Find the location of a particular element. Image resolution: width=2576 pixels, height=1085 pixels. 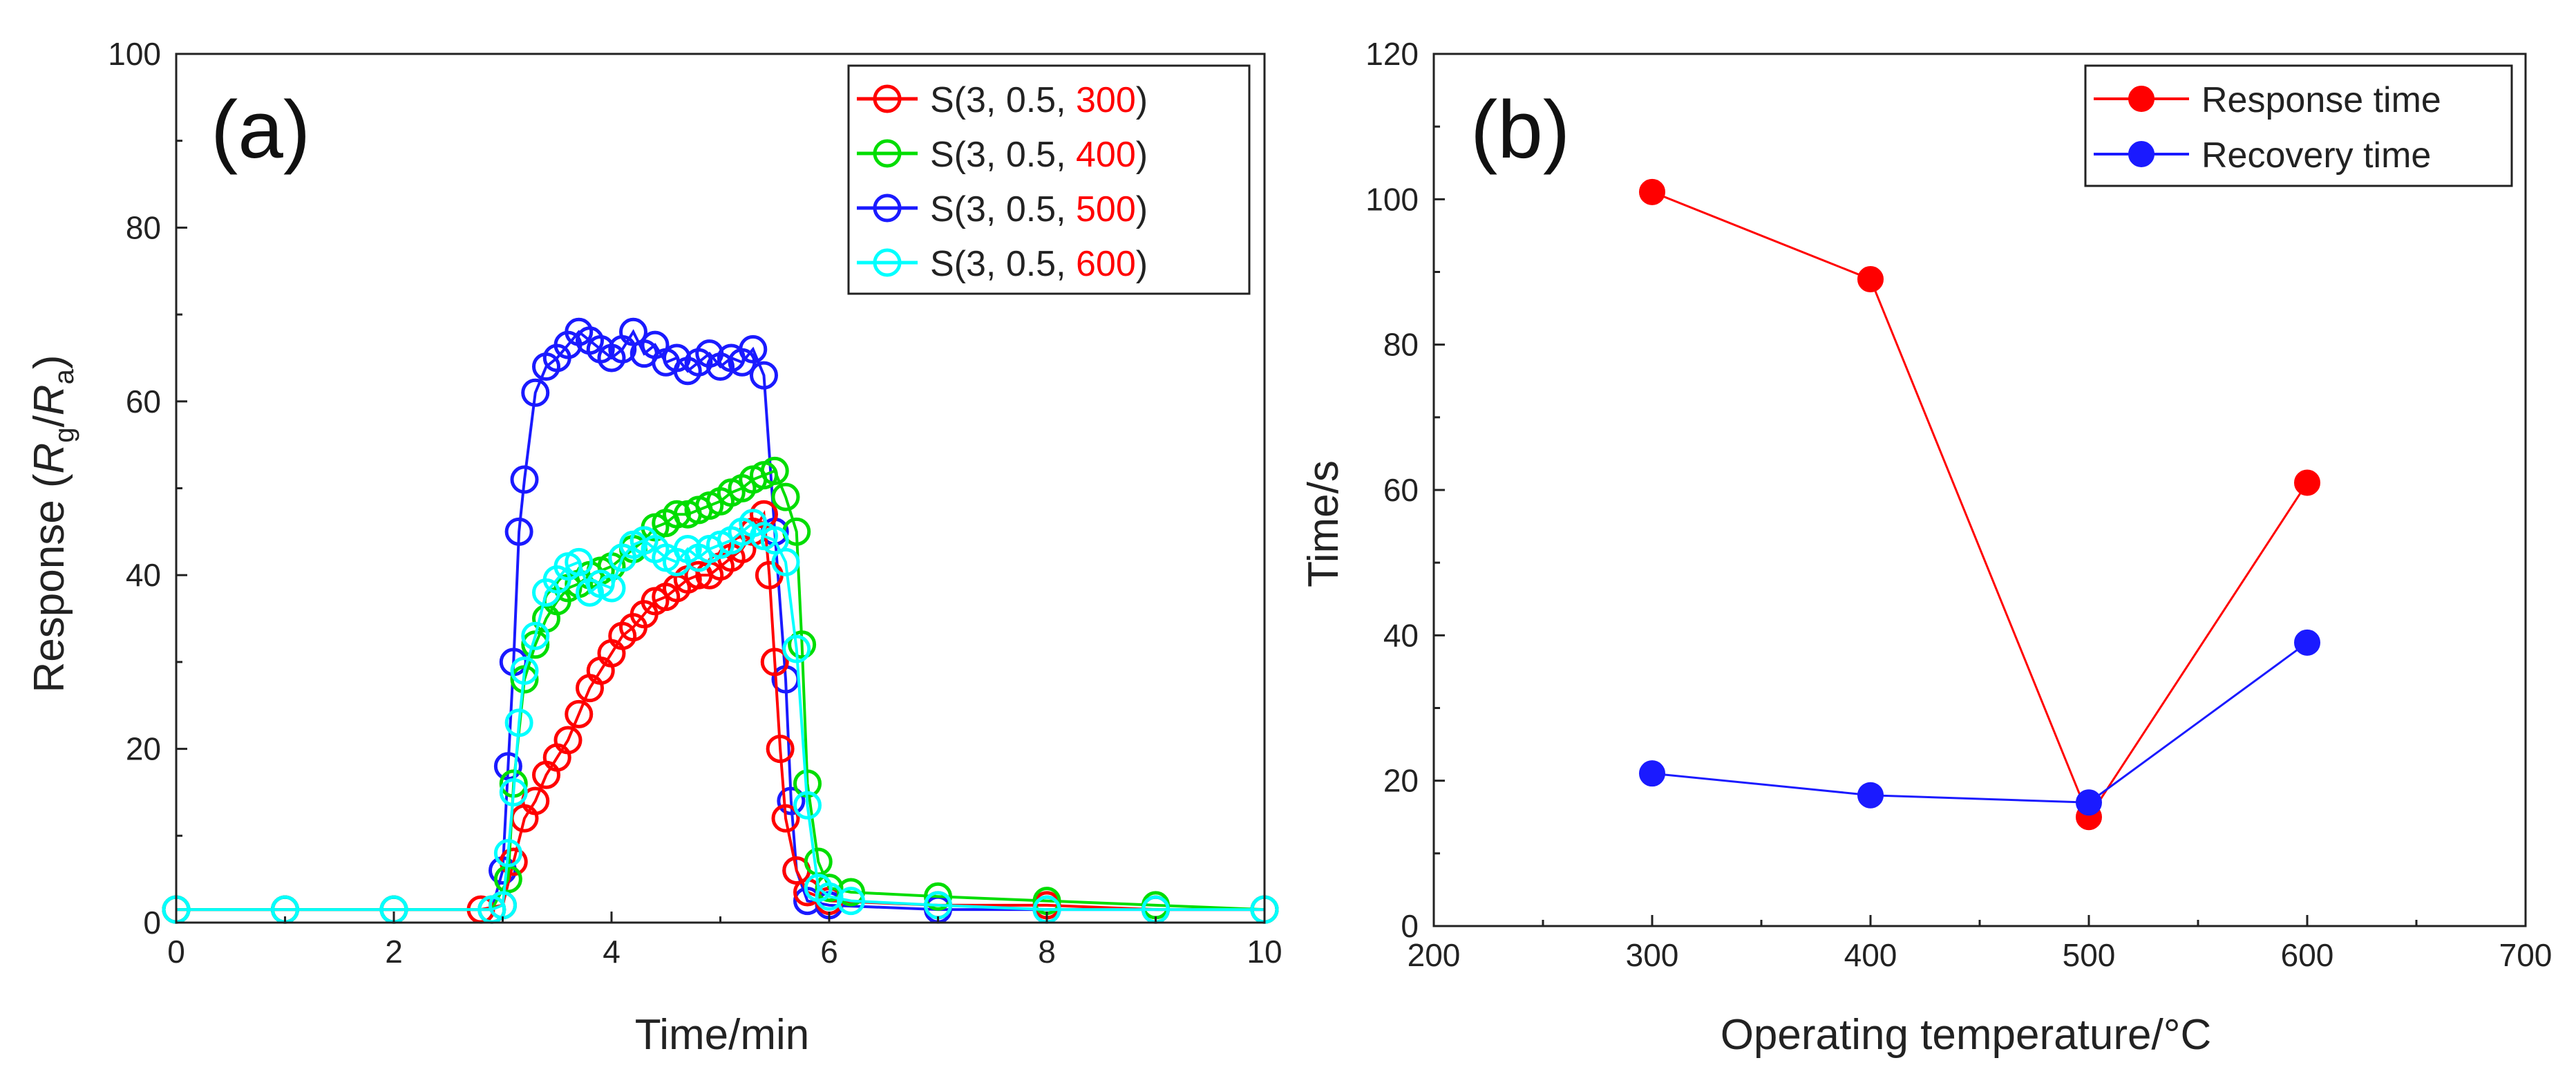

legend-400-prefix: S(3, 0.5, is located at coordinates (1003, 155).